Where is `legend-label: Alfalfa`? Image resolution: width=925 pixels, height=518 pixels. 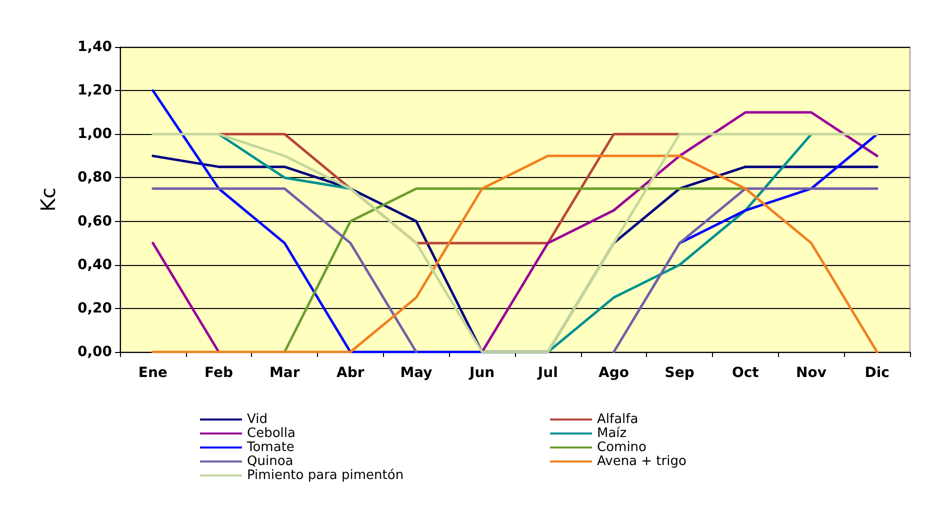
legend-label: Alfalfa is located at coordinates (617, 419).